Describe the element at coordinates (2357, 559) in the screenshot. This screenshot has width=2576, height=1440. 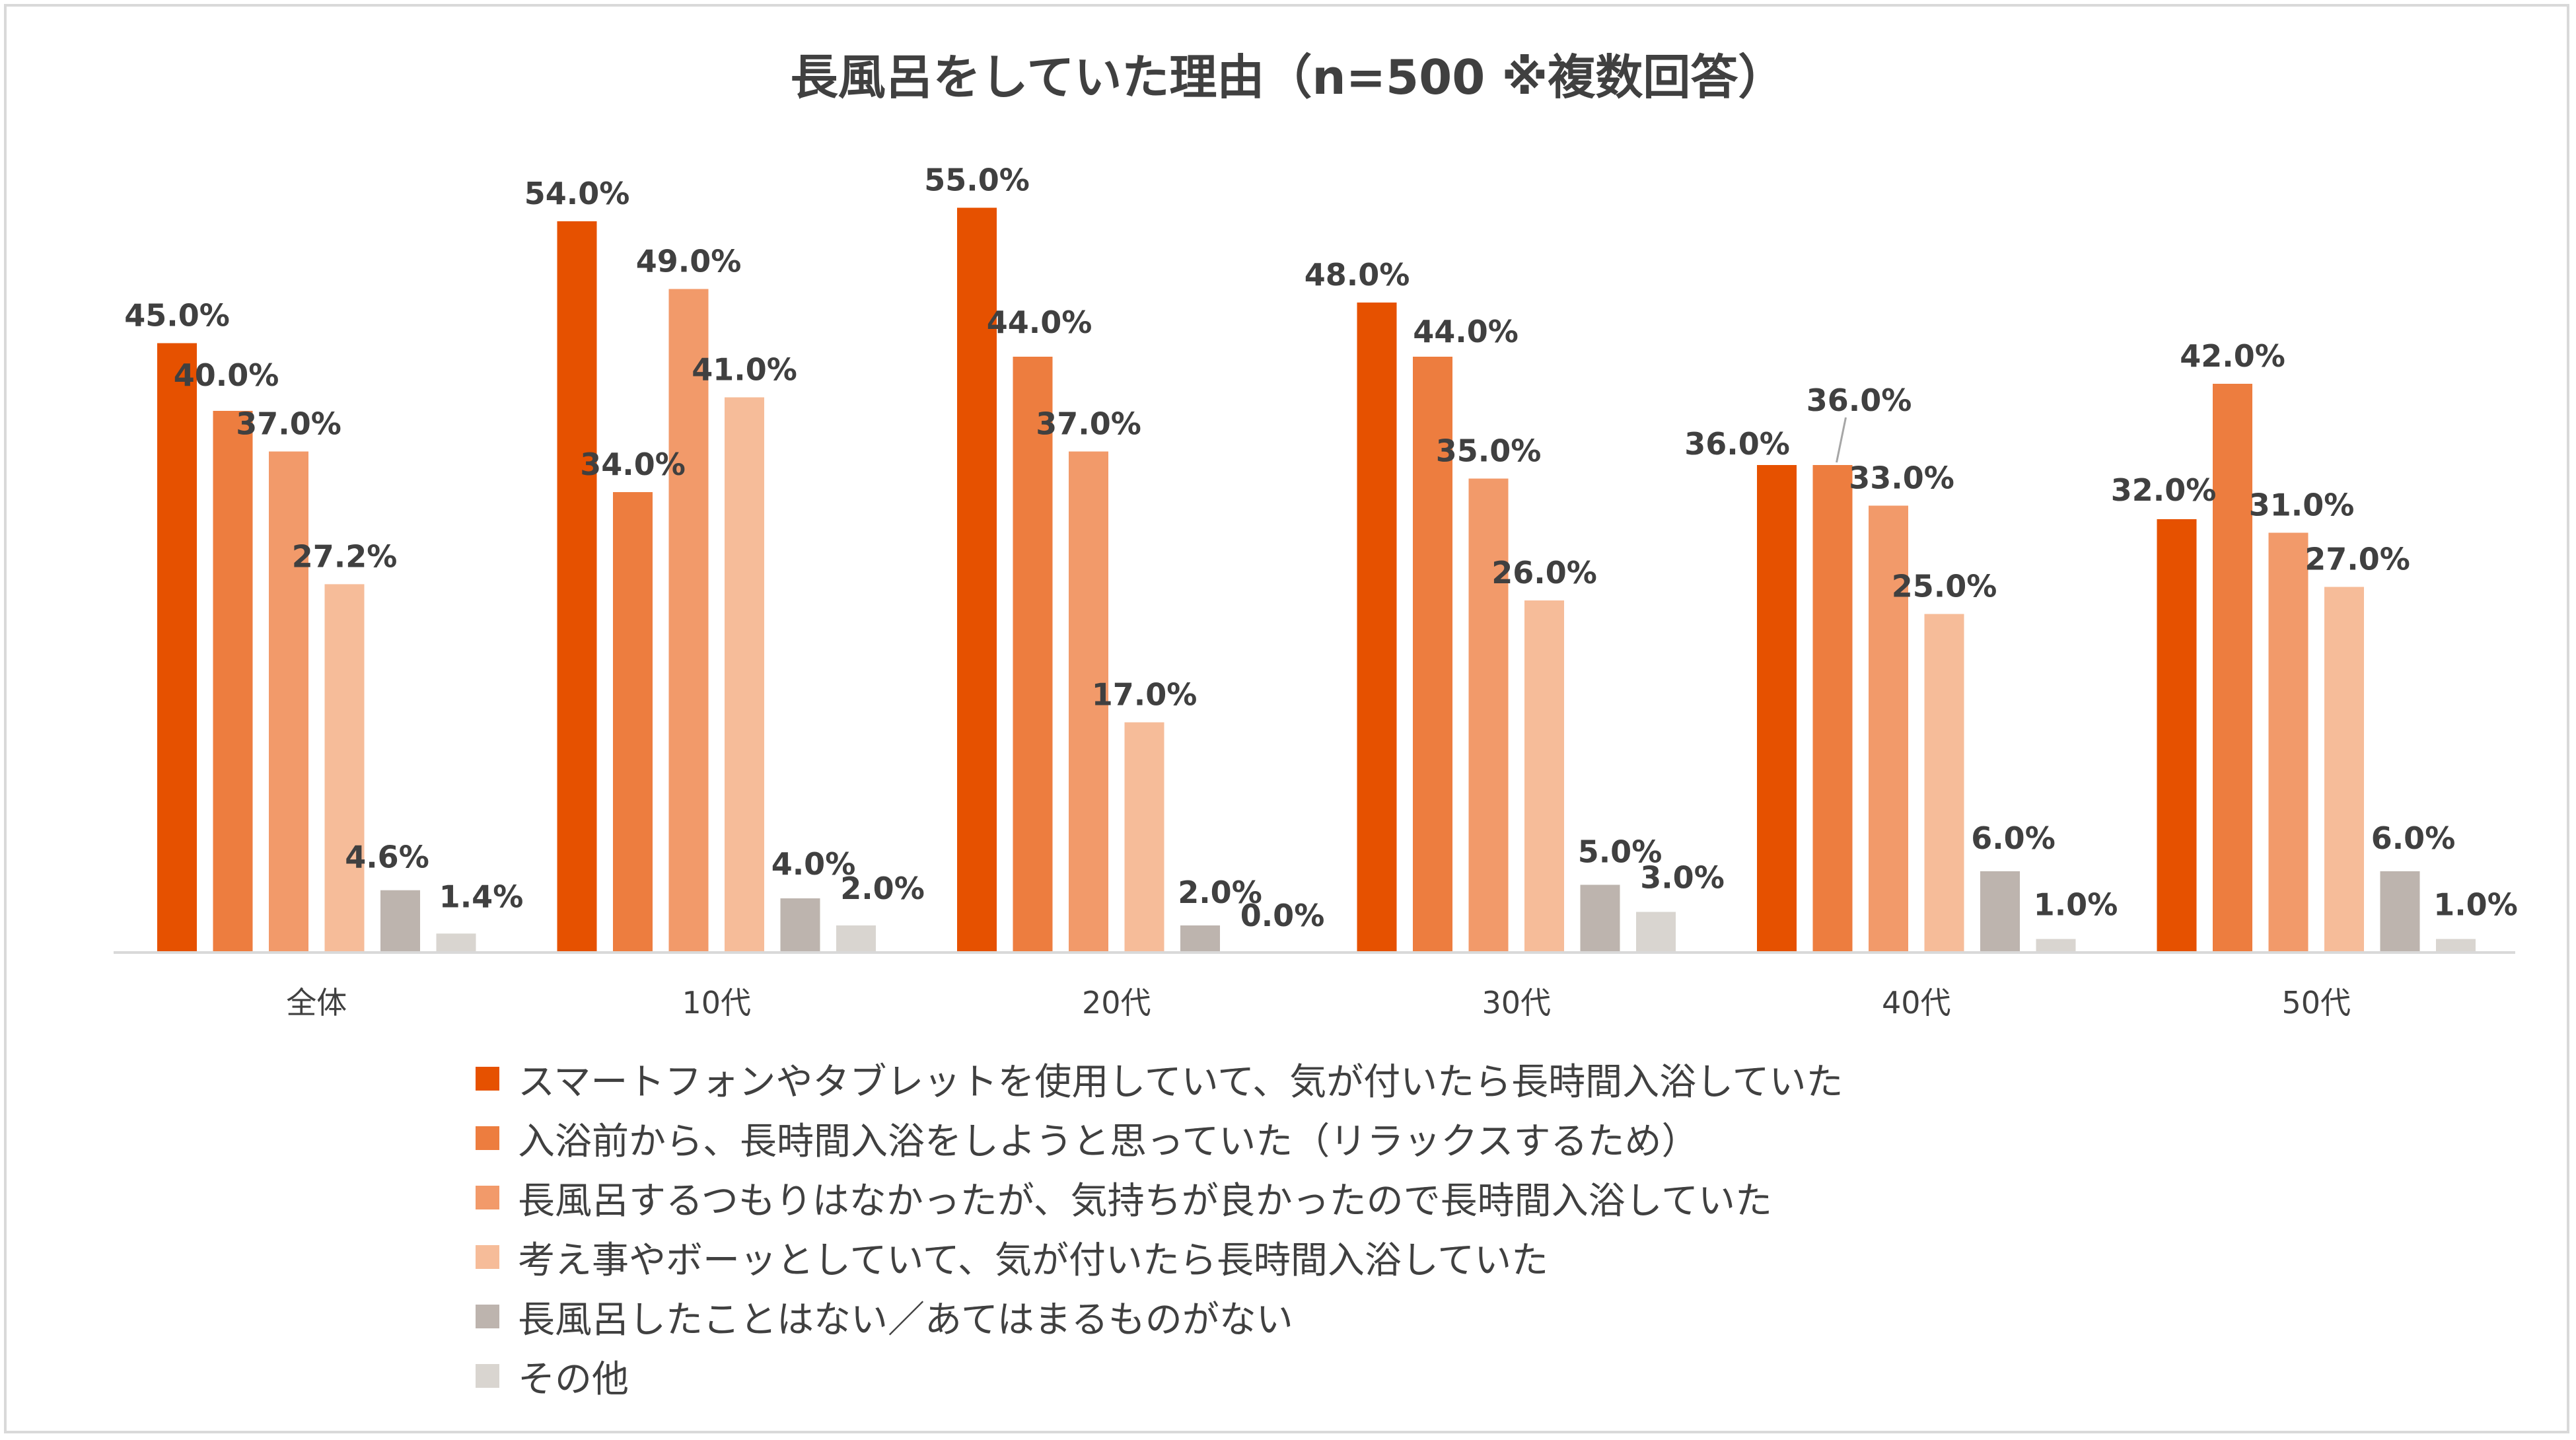
I see `data-label-6-4: 27.0%` at that location.